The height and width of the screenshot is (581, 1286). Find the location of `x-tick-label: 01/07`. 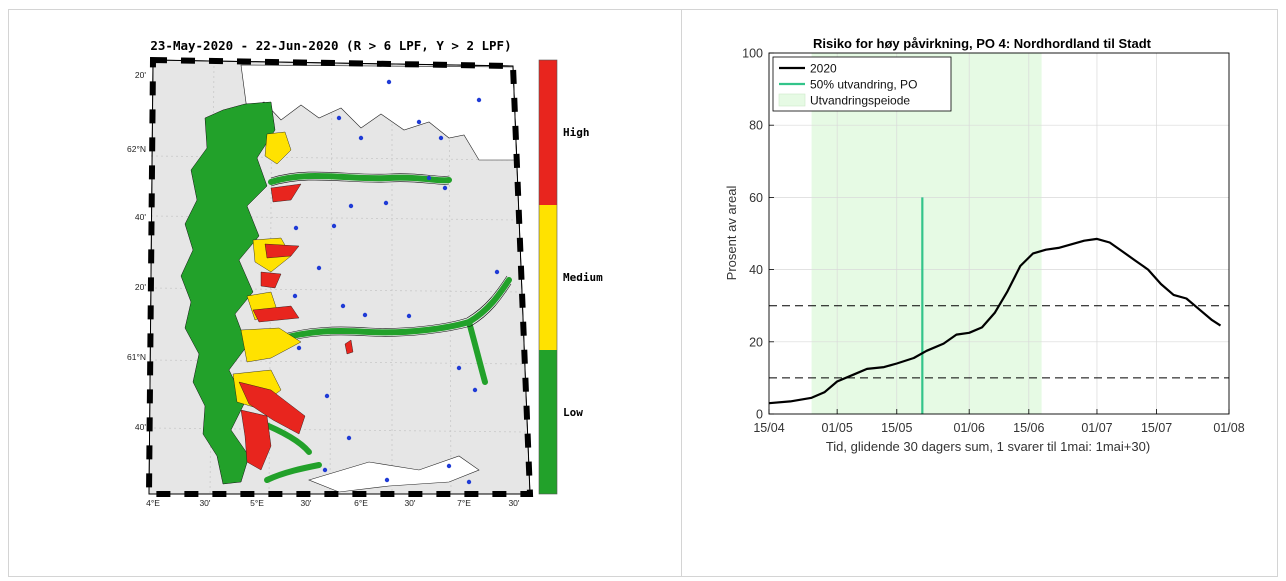

x-tick-label: 01/07 is located at coordinates (1096, 428).